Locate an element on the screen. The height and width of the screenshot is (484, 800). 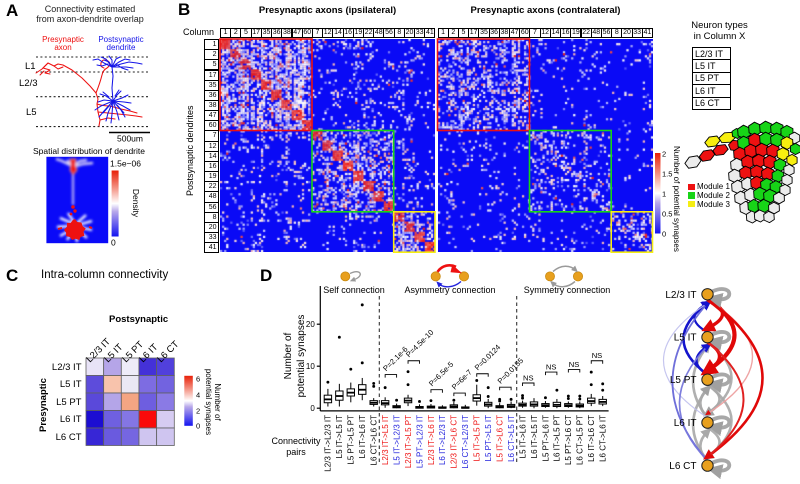
svg-text: L6 IT is located at coordinates (685, 423).